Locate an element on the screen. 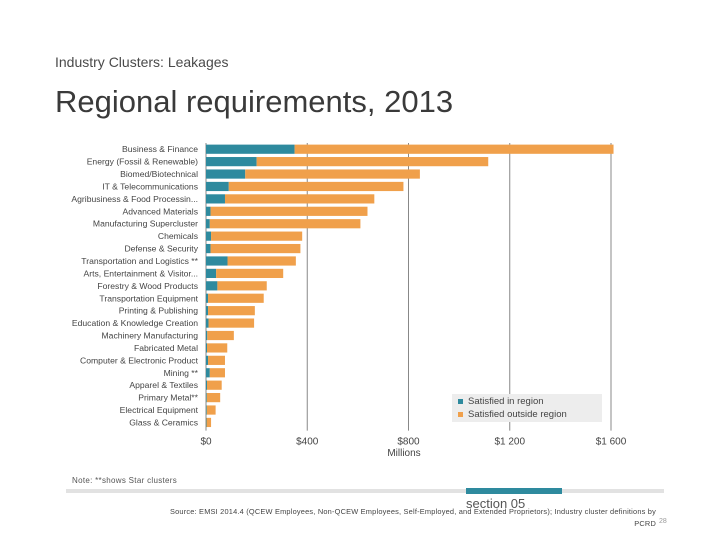 The height and width of the screenshot is (540, 720). section-label: section 05 is located at coordinates (496, 503).